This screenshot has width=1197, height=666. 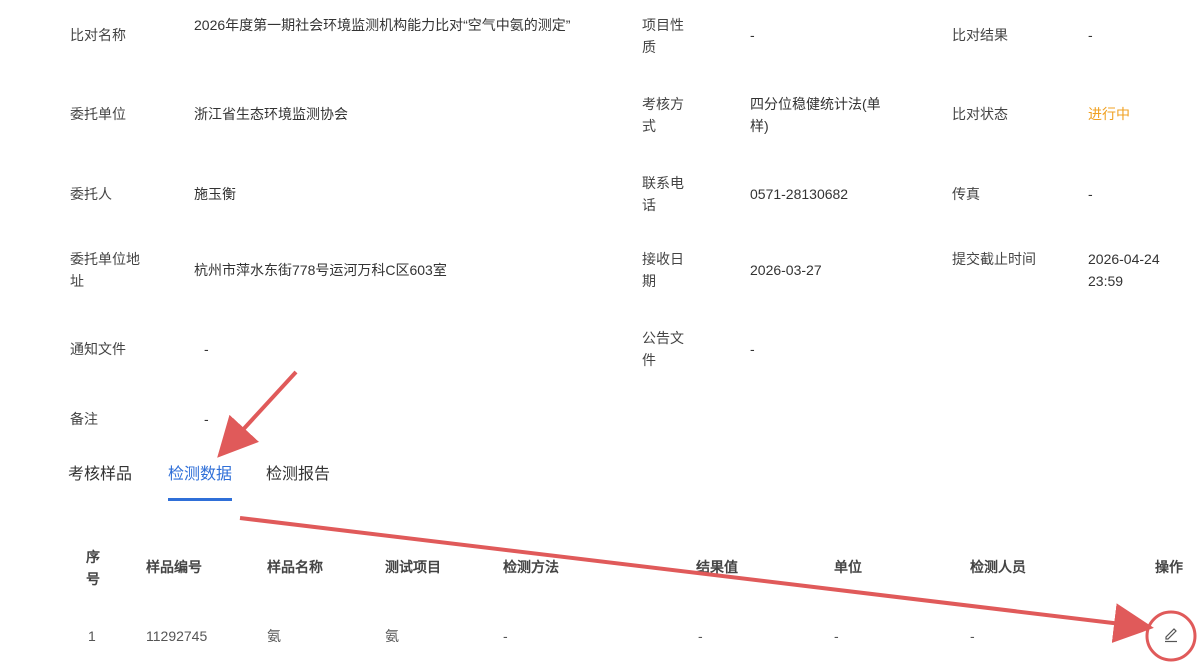 What do you see at coordinates (752, 35) in the screenshot?
I see `project-nature-value: -` at bounding box center [752, 35].